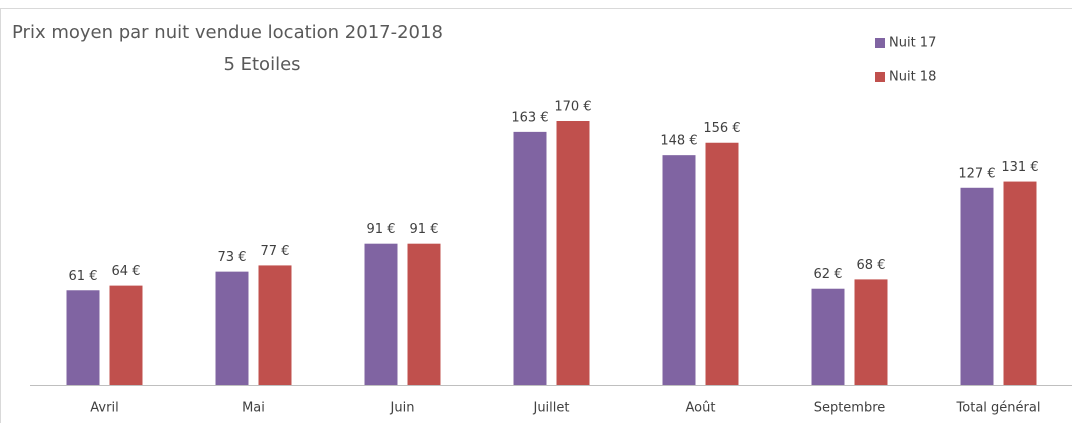 This screenshot has height=423, width=1072. Describe the element at coordinates (1019, 167) in the screenshot. I see `data-label: 131 €` at that location.